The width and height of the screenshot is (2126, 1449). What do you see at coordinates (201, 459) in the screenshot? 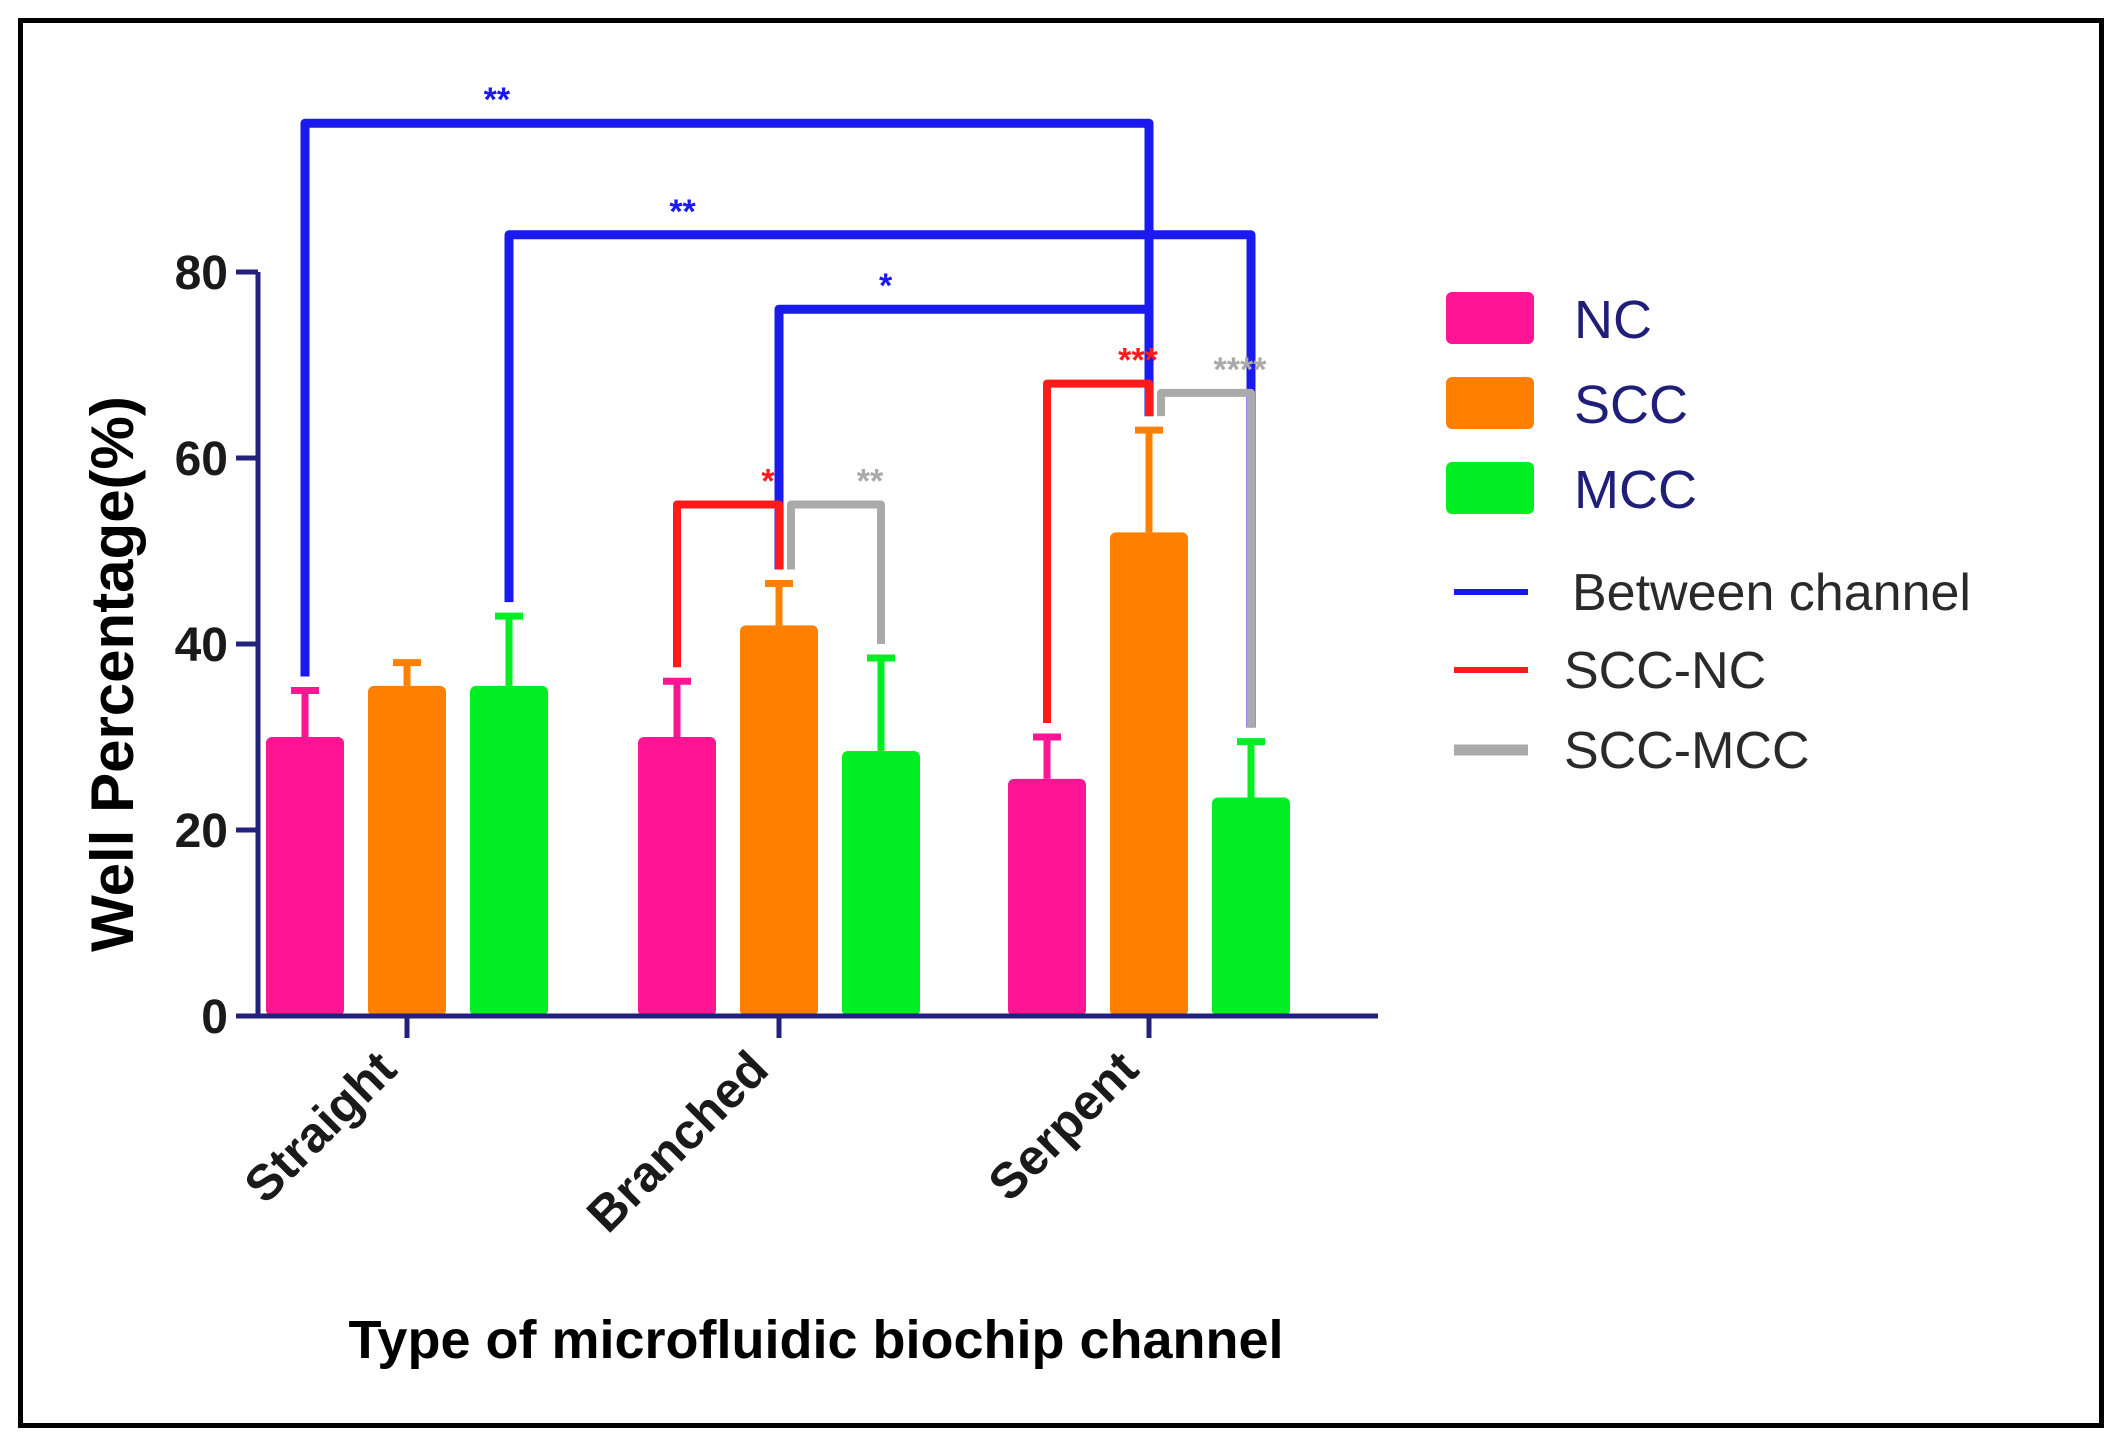
I see `y-tick-label: 60` at bounding box center [201, 459].